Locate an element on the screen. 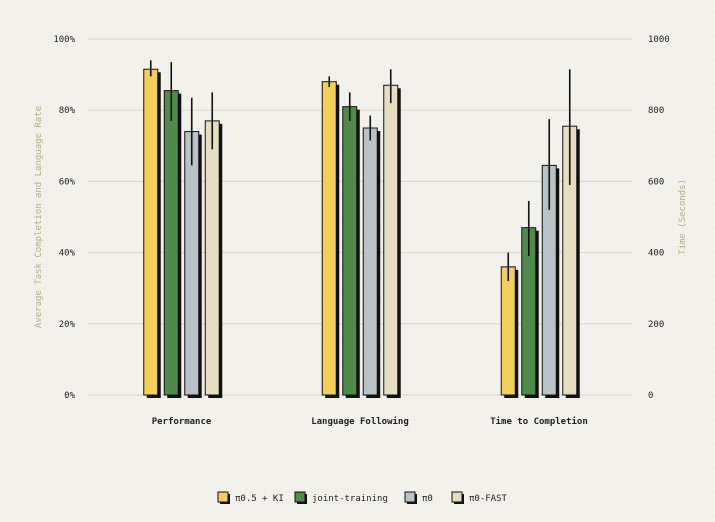  legend-label: π0 is located at coordinates (427, 499).